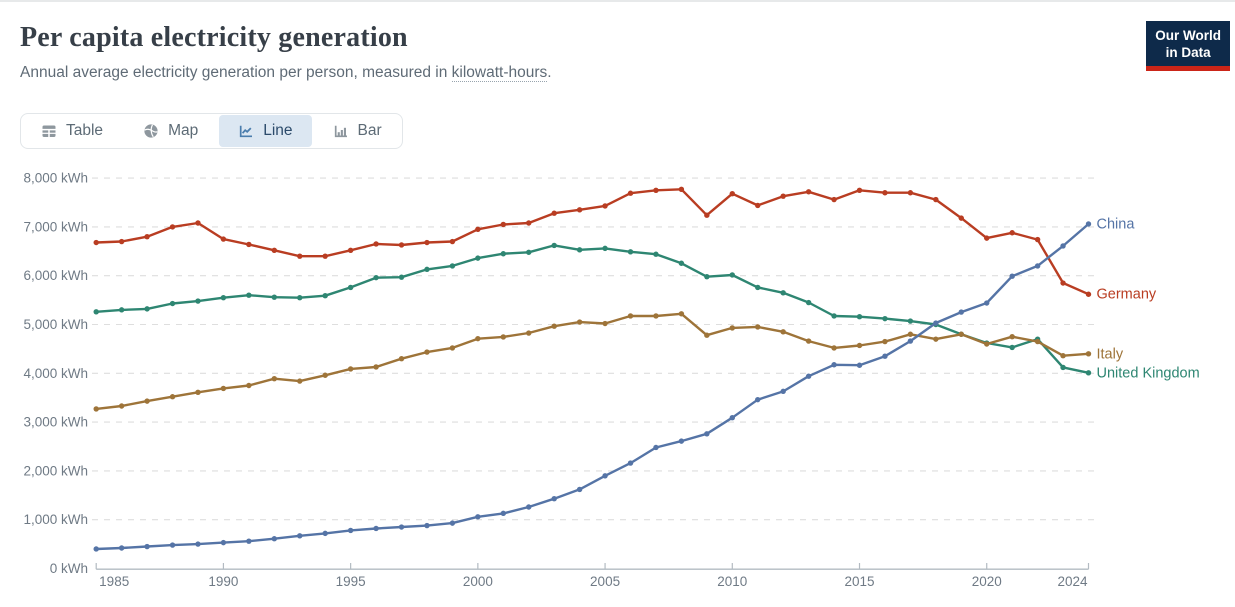 Image resolution: width=1235 pixels, height=607 pixels. Describe the element at coordinates (55, 226) in the screenshot. I see `y-tick-label: 7,000 kWh` at that location.